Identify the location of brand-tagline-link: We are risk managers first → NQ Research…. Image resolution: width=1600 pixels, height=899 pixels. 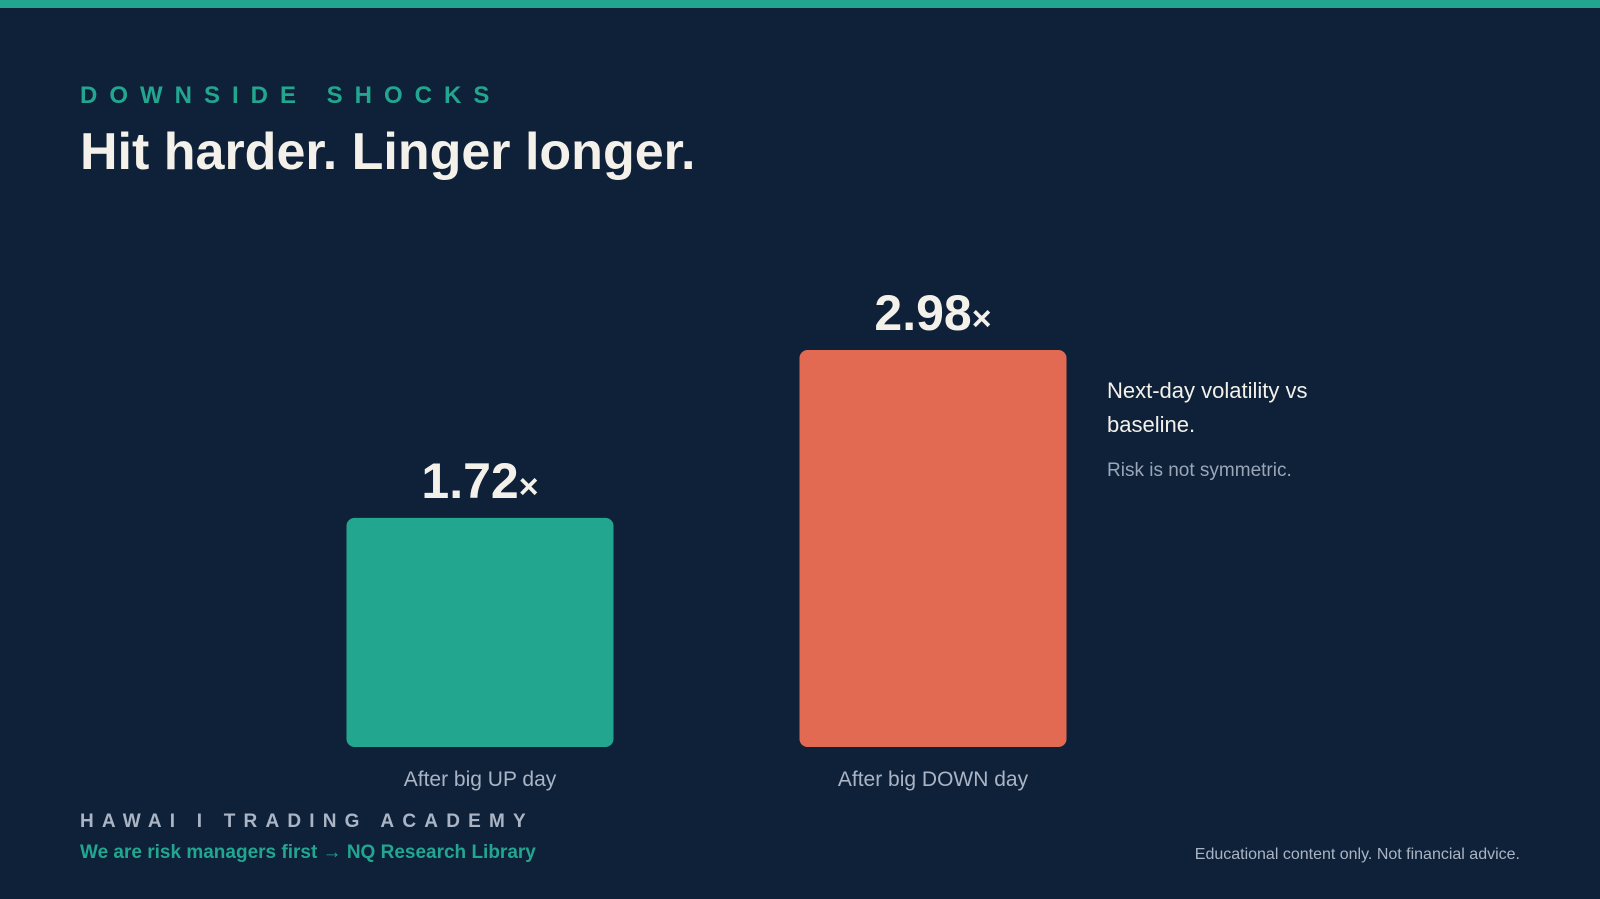
(308, 852).